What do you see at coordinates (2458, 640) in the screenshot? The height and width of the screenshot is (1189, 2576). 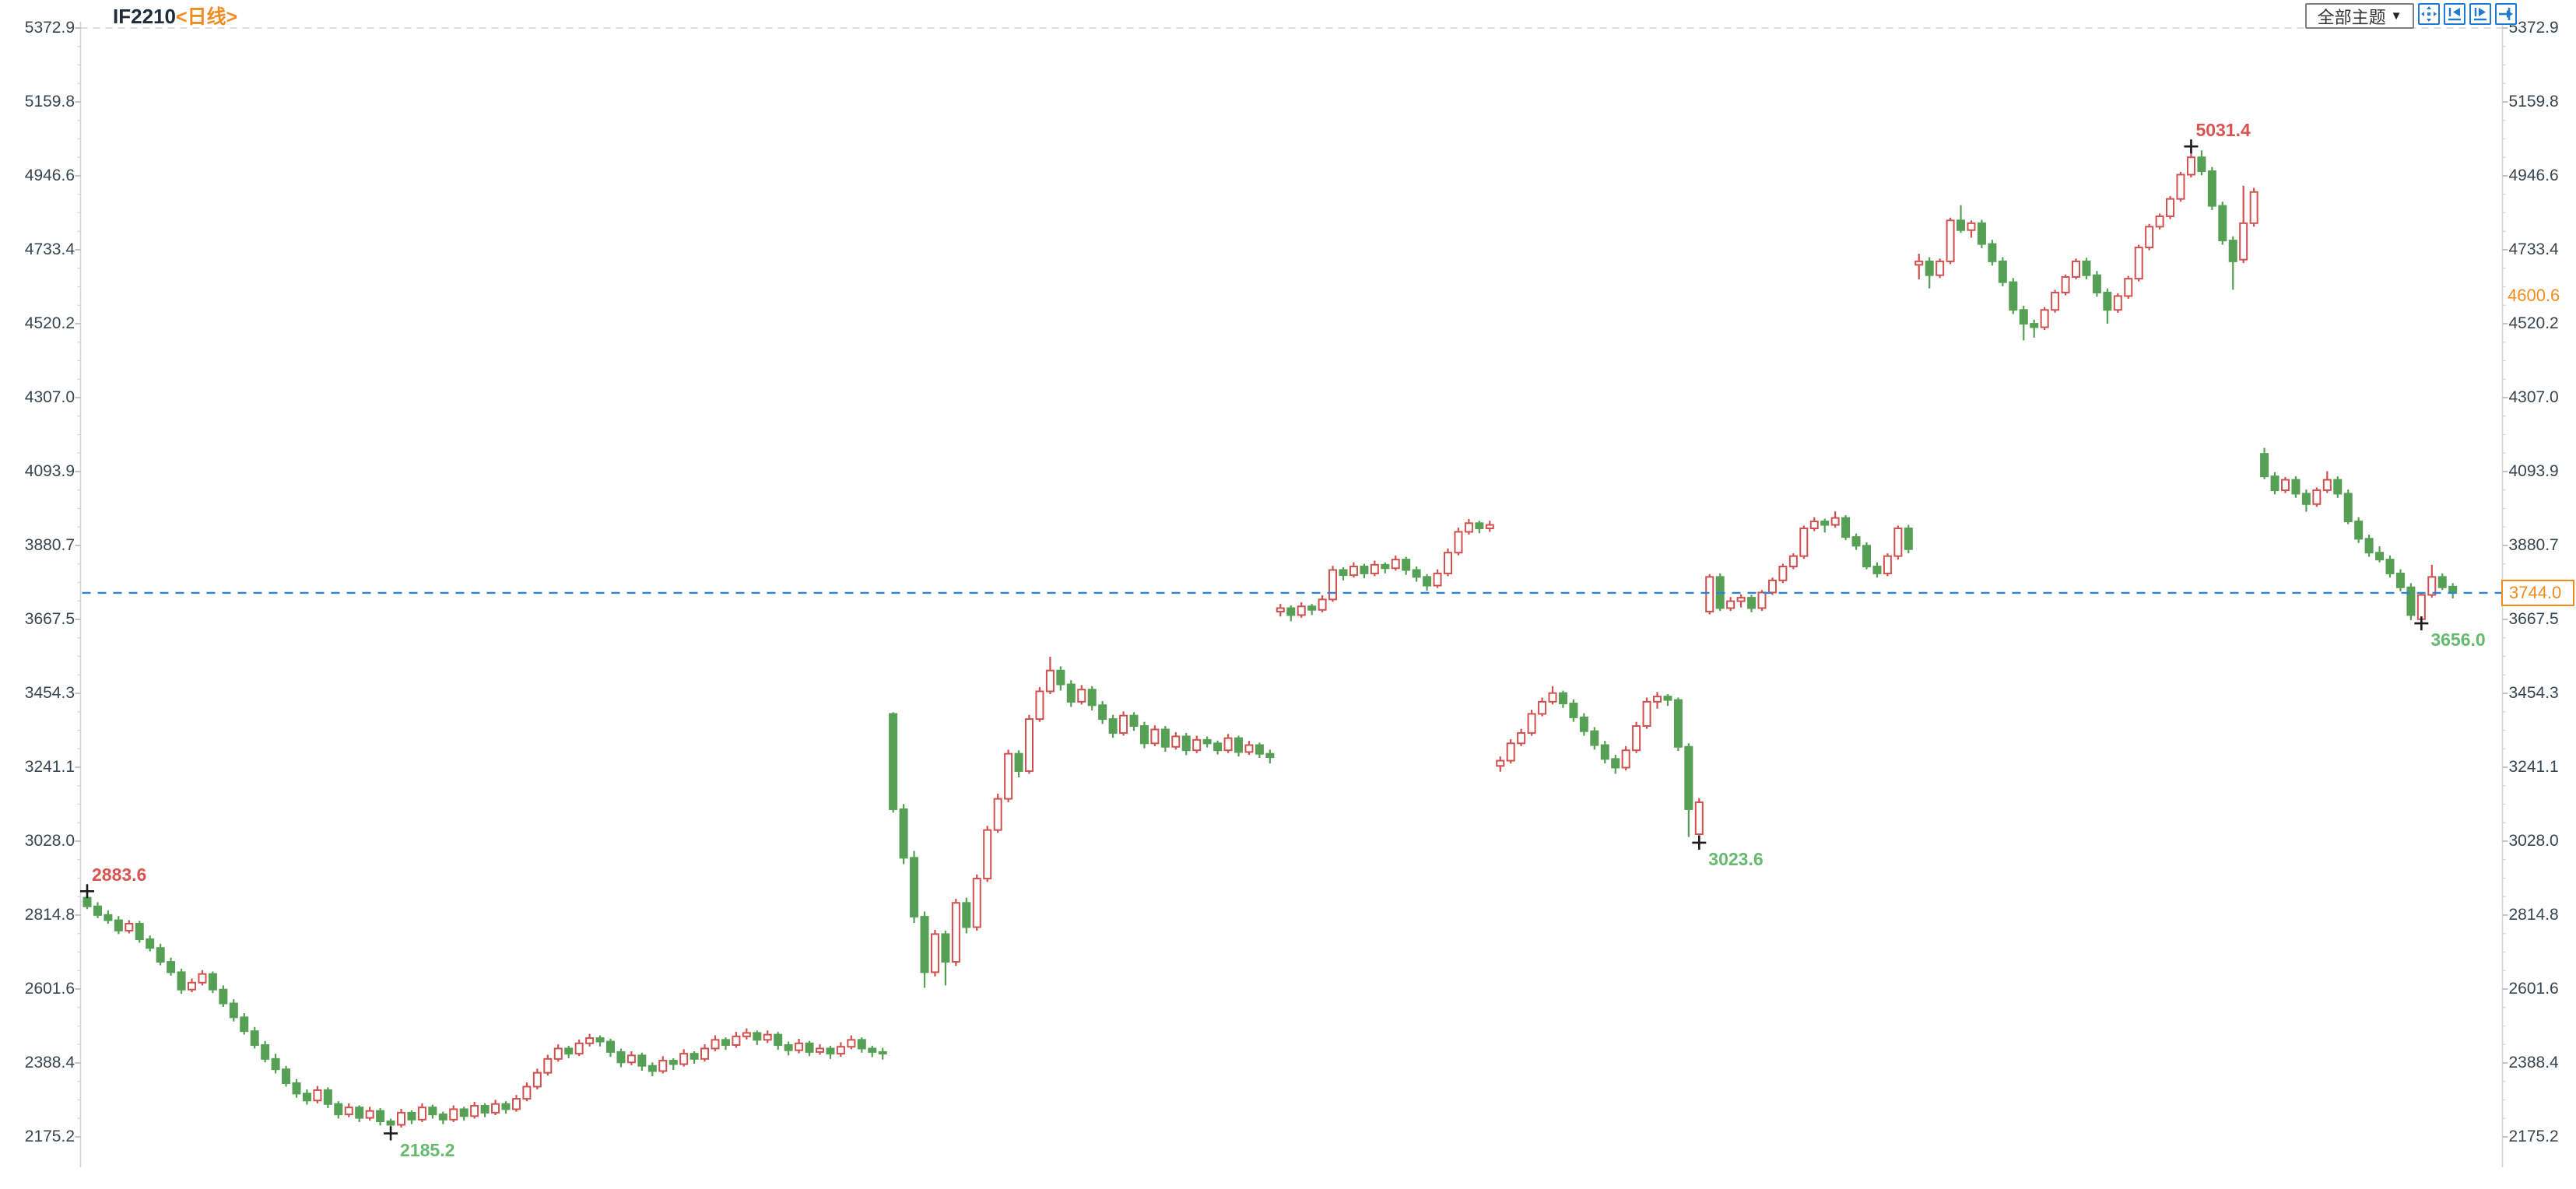 I see `price-annotation: 3656.0` at bounding box center [2458, 640].